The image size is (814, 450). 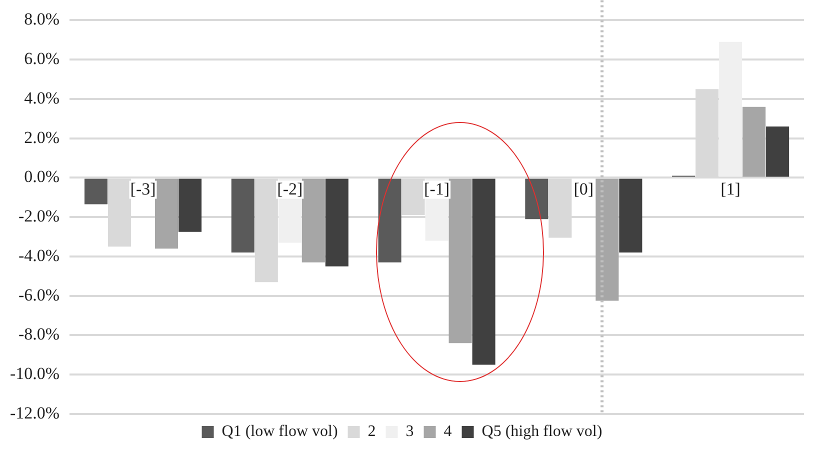 I want to click on y-tick-label: 6.0%, so click(x=42, y=58).